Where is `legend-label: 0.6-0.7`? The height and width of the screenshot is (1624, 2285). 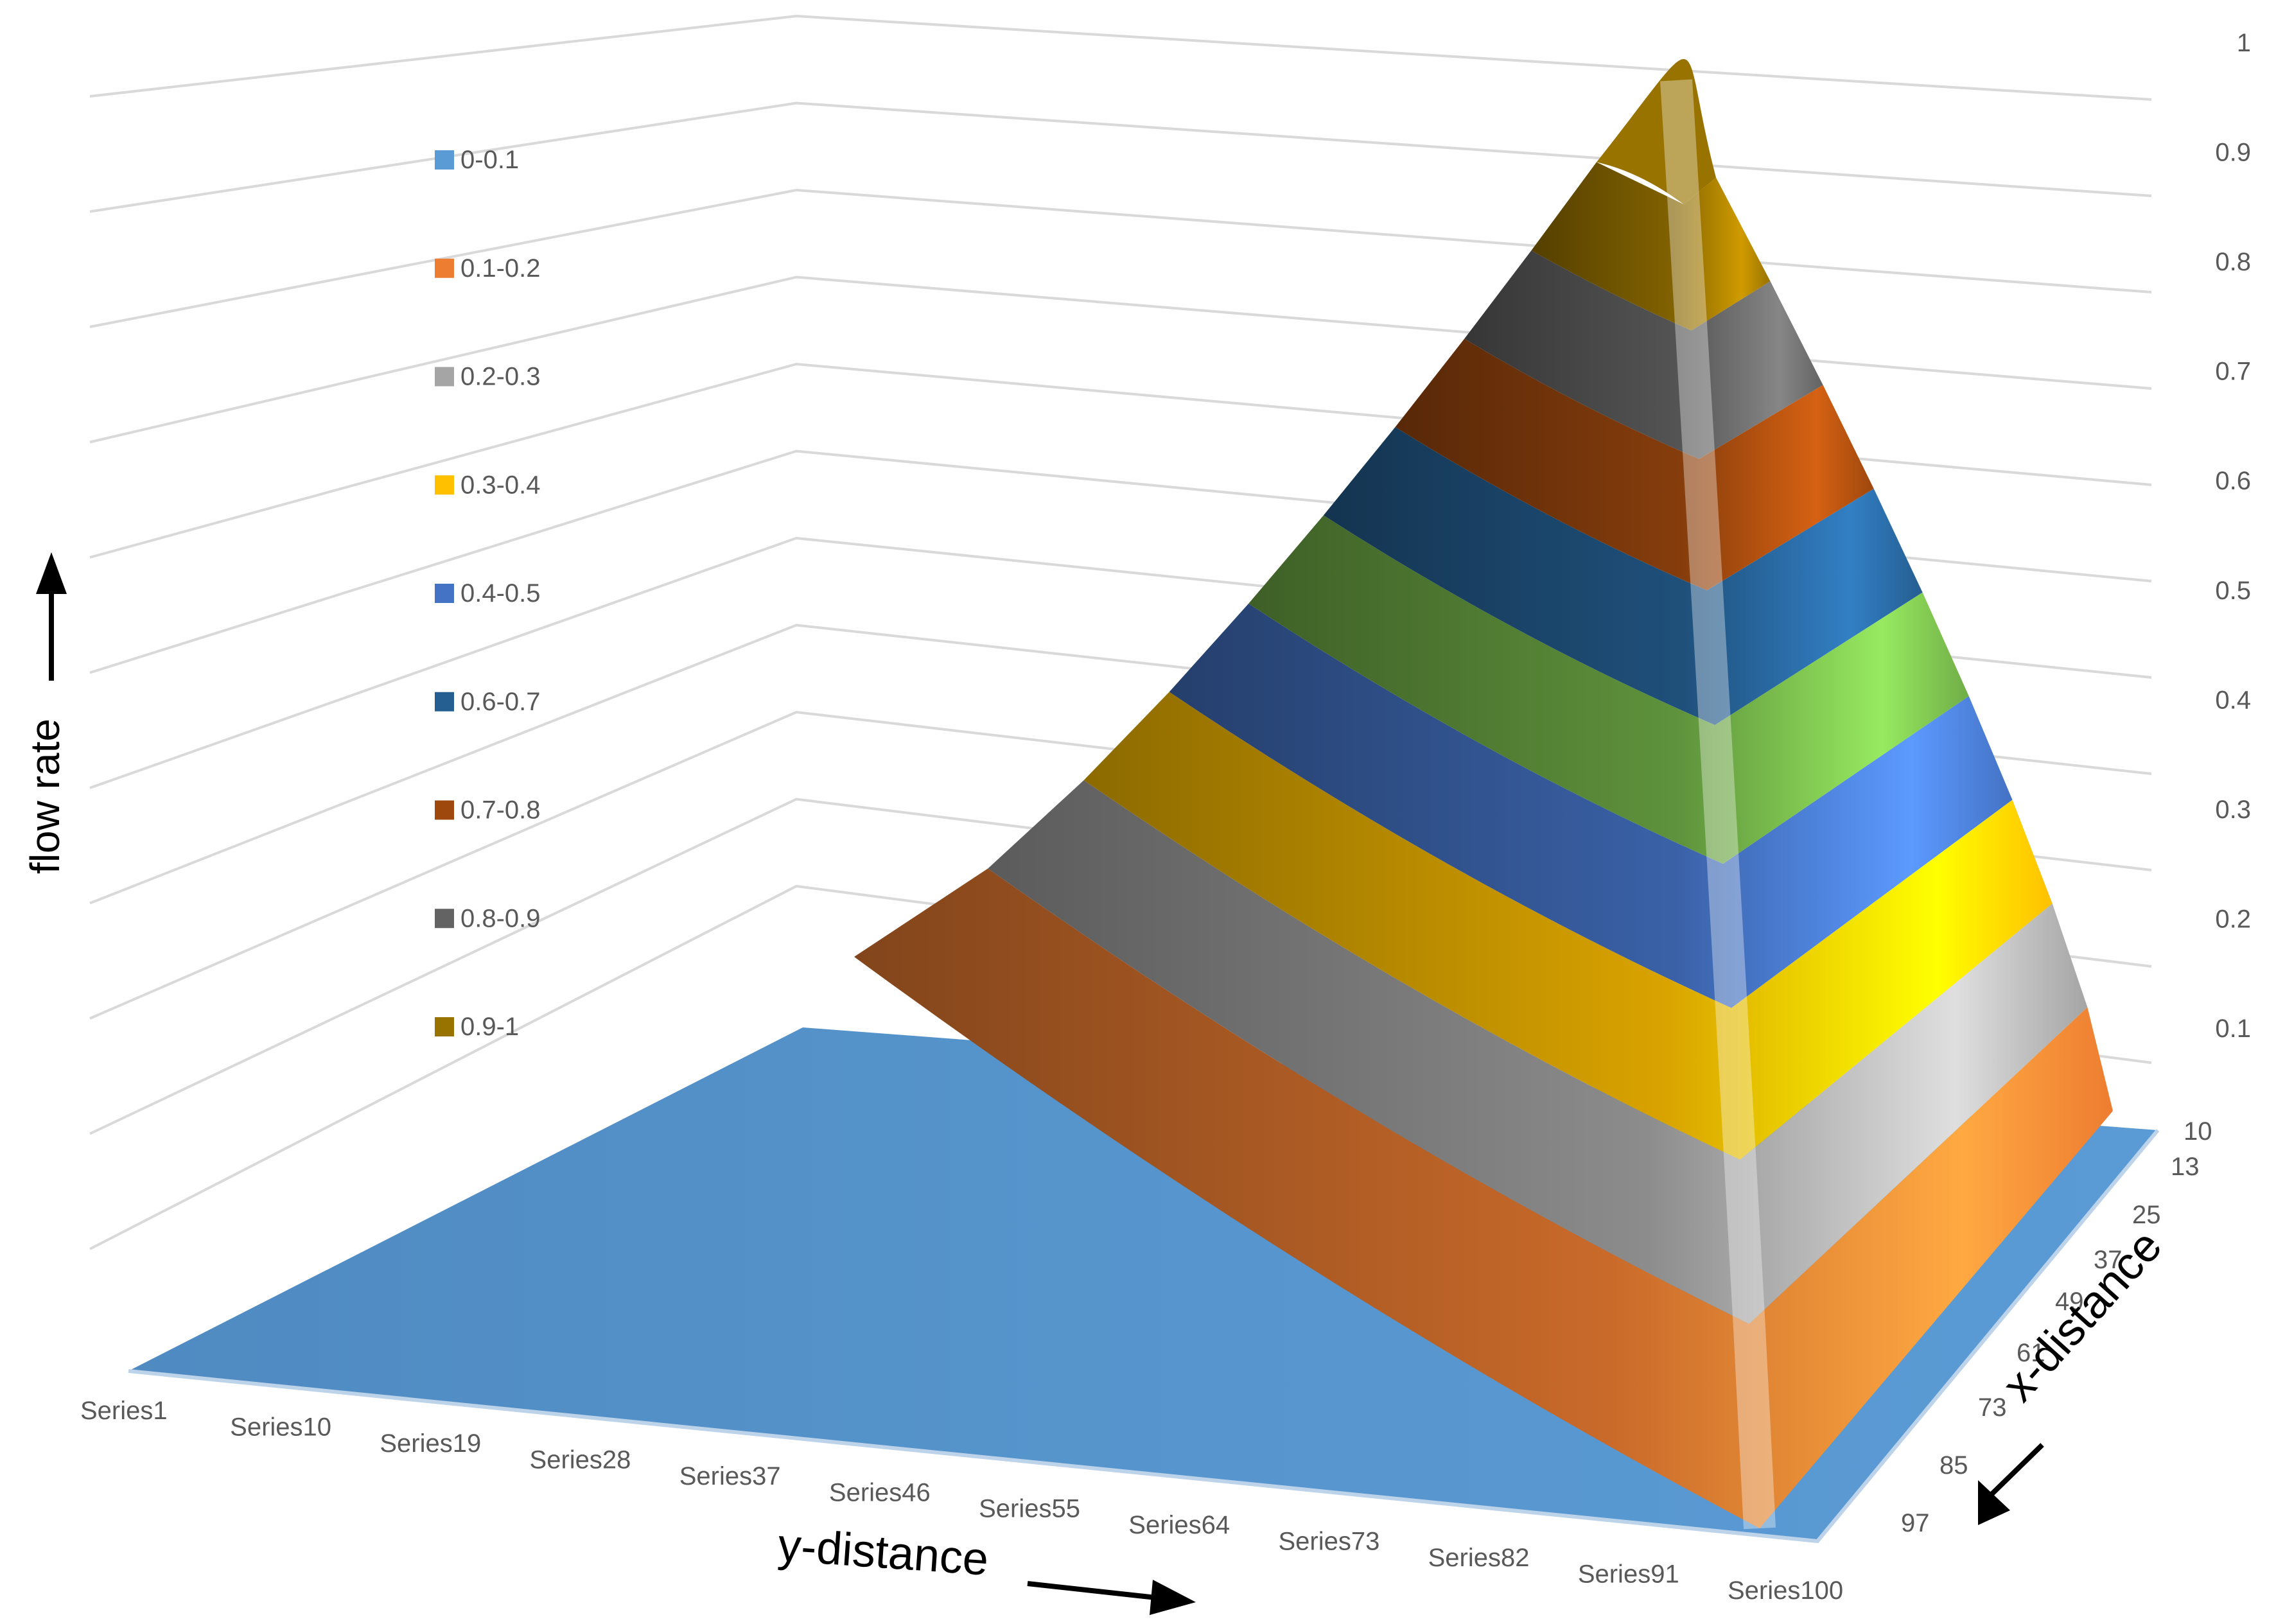
legend-label: 0.6-0.7 is located at coordinates (500, 702).